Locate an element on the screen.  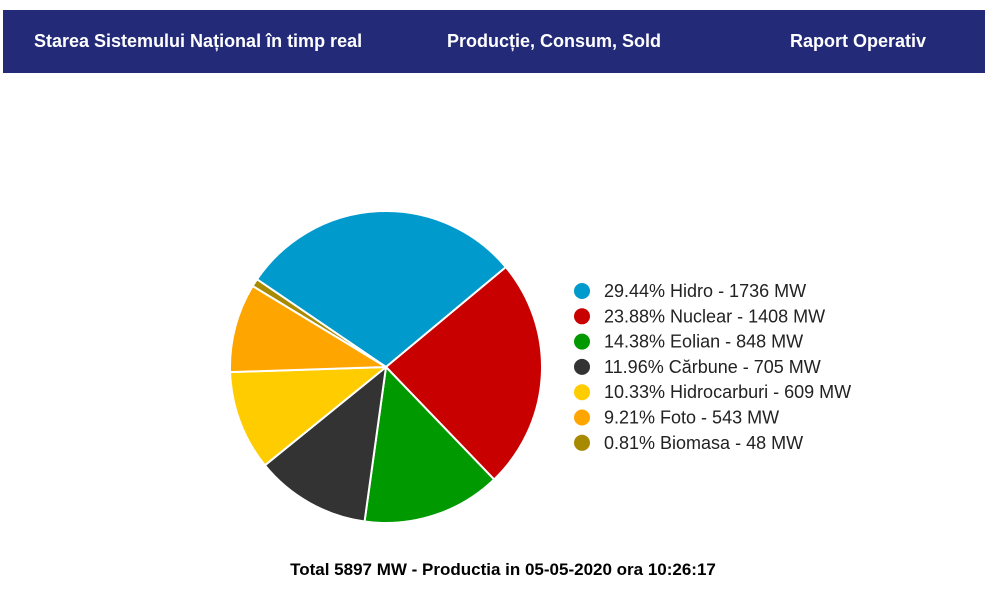
pie-slice-biomasa is located at coordinates (319, 323).